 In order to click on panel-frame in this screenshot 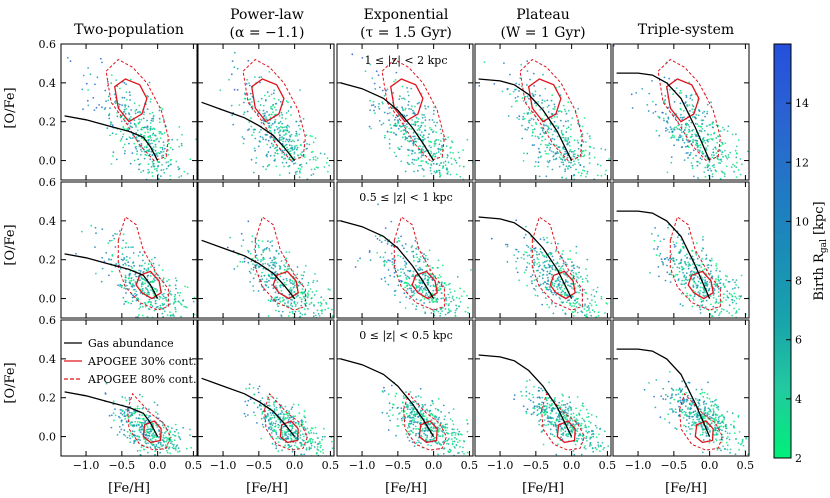, I will do `click(405, 250)`.